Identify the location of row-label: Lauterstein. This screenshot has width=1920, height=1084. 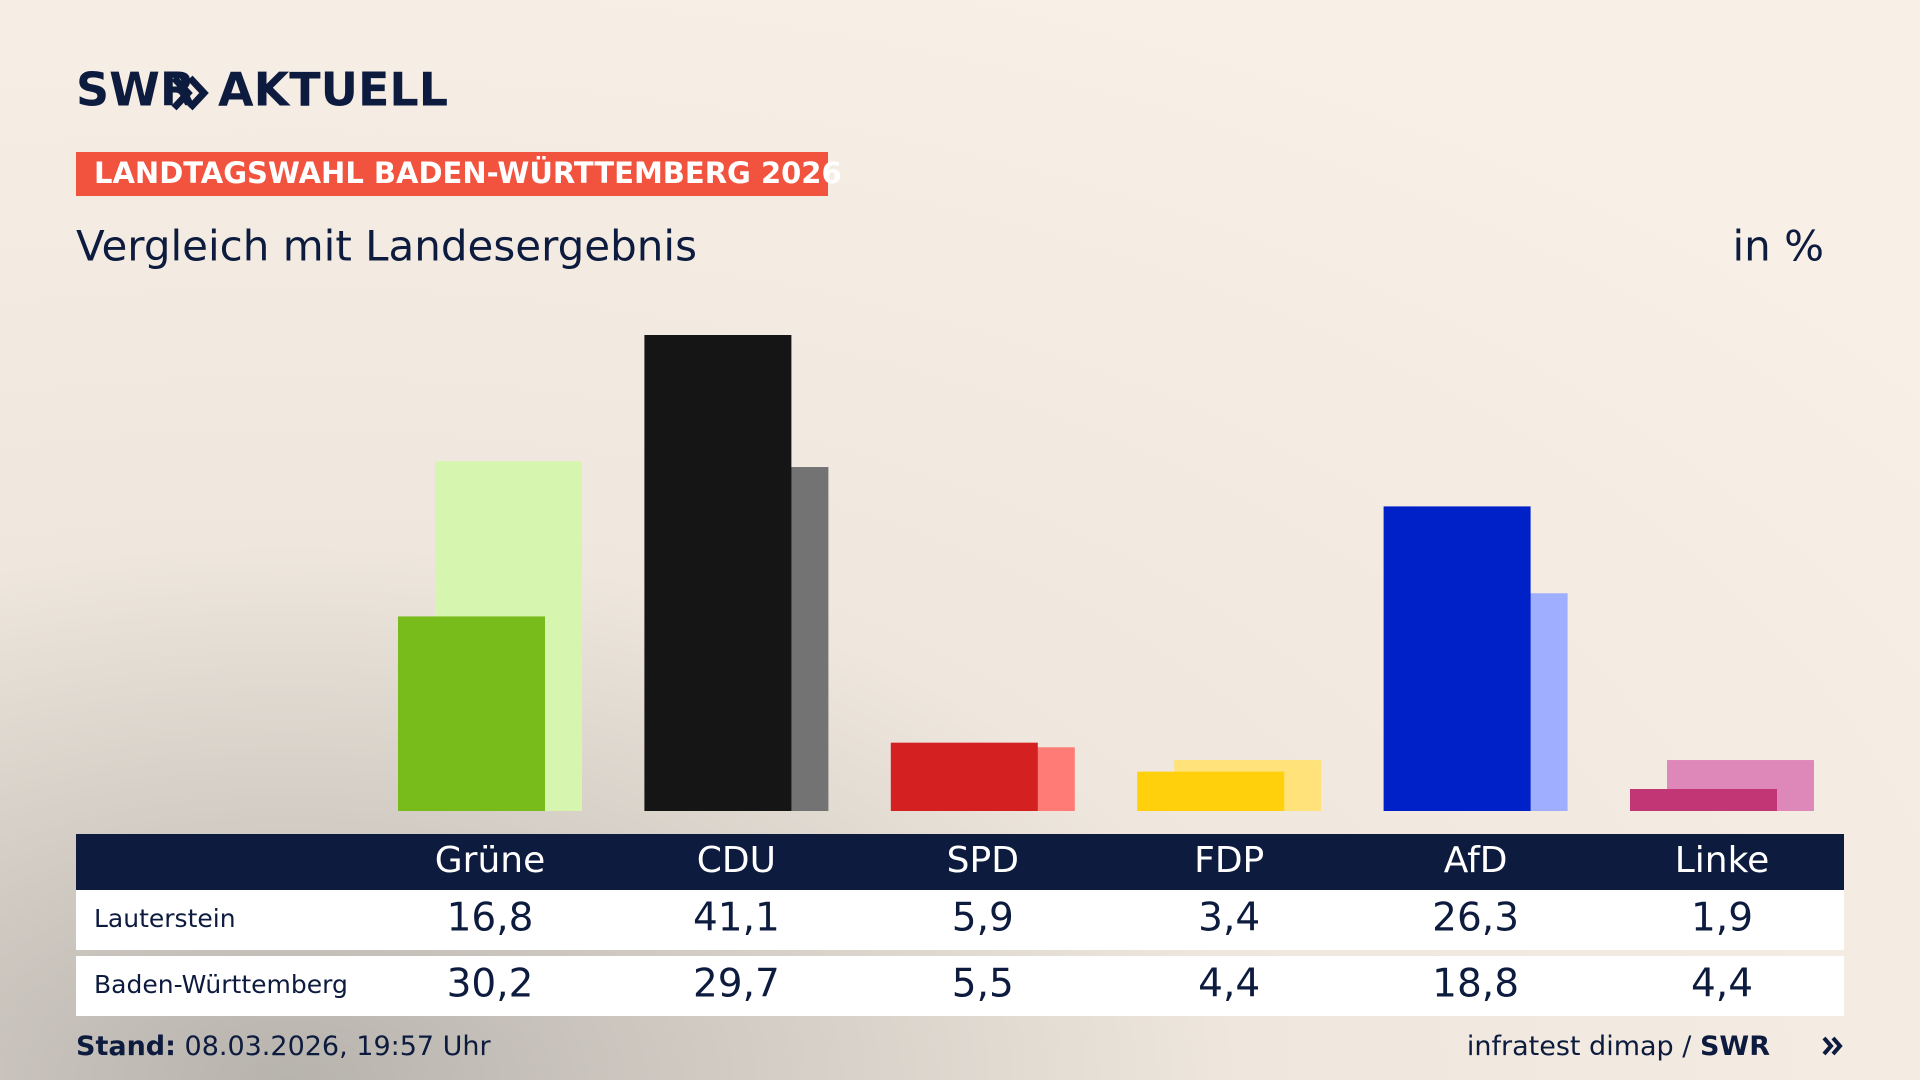
(165, 918).